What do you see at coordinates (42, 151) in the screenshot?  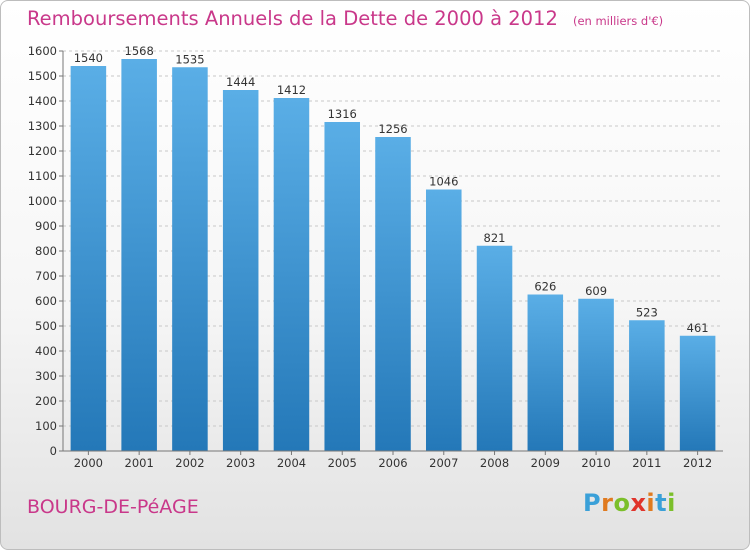 I see `y-tick-label: 1200` at bounding box center [42, 151].